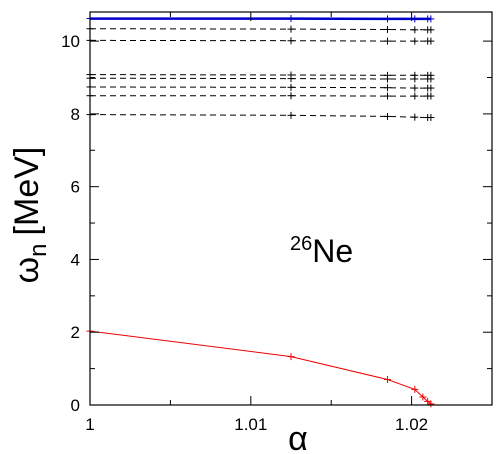 The height and width of the screenshot is (454, 500). What do you see at coordinates (70, 41) in the screenshot?
I see `y-tick-label: 10` at bounding box center [70, 41].